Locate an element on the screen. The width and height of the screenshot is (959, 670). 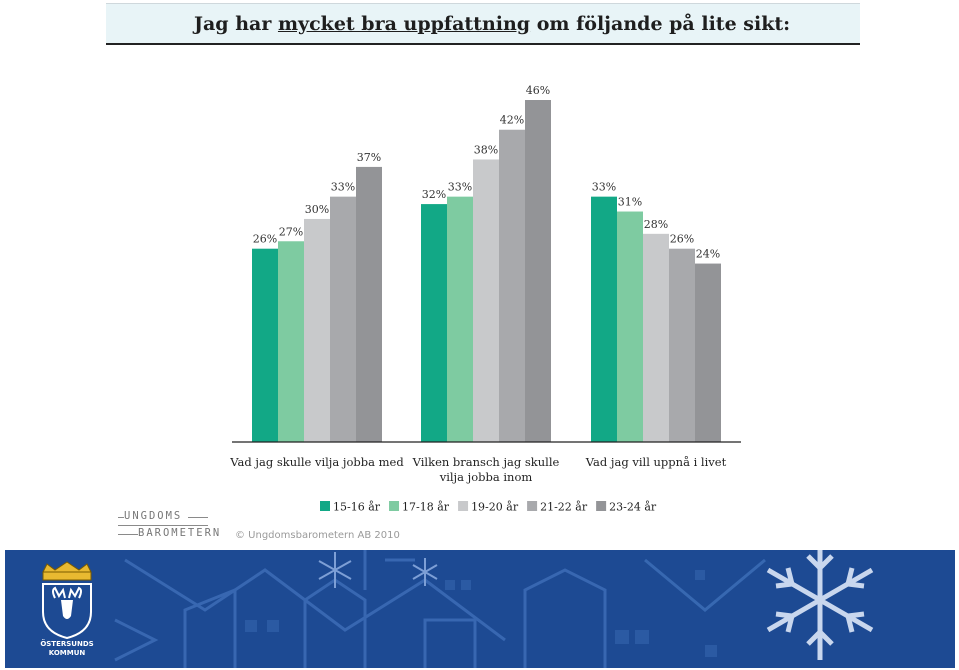
legend-label-2: 17-18 år is located at coordinates (426, 507).